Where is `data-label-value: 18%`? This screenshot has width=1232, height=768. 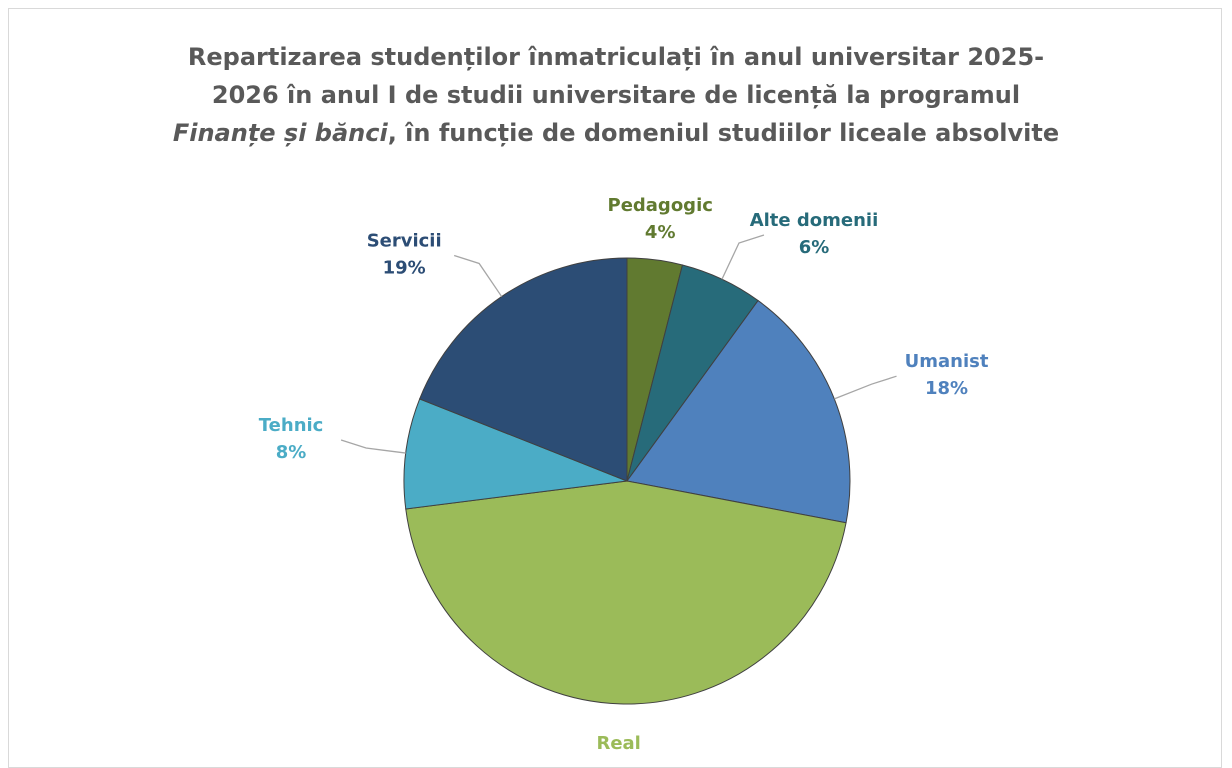
data-label-value: 18% is located at coordinates (946, 388).